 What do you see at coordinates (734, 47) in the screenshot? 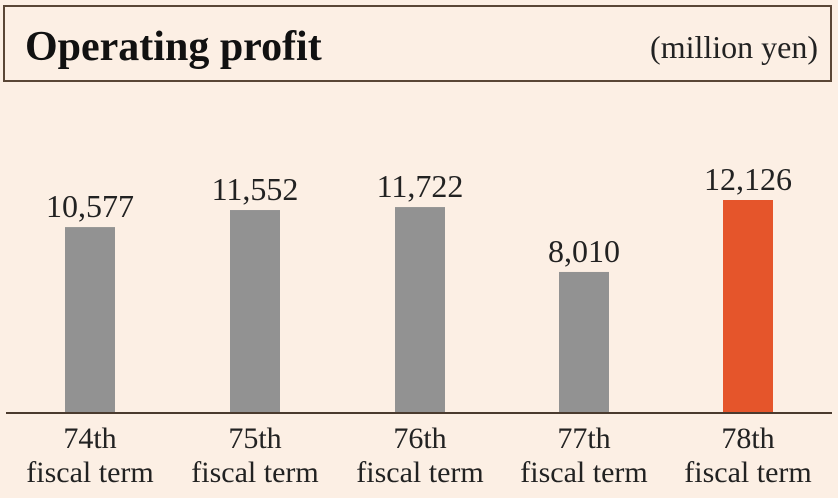
I see `unit-label: (million yen)` at bounding box center [734, 47].